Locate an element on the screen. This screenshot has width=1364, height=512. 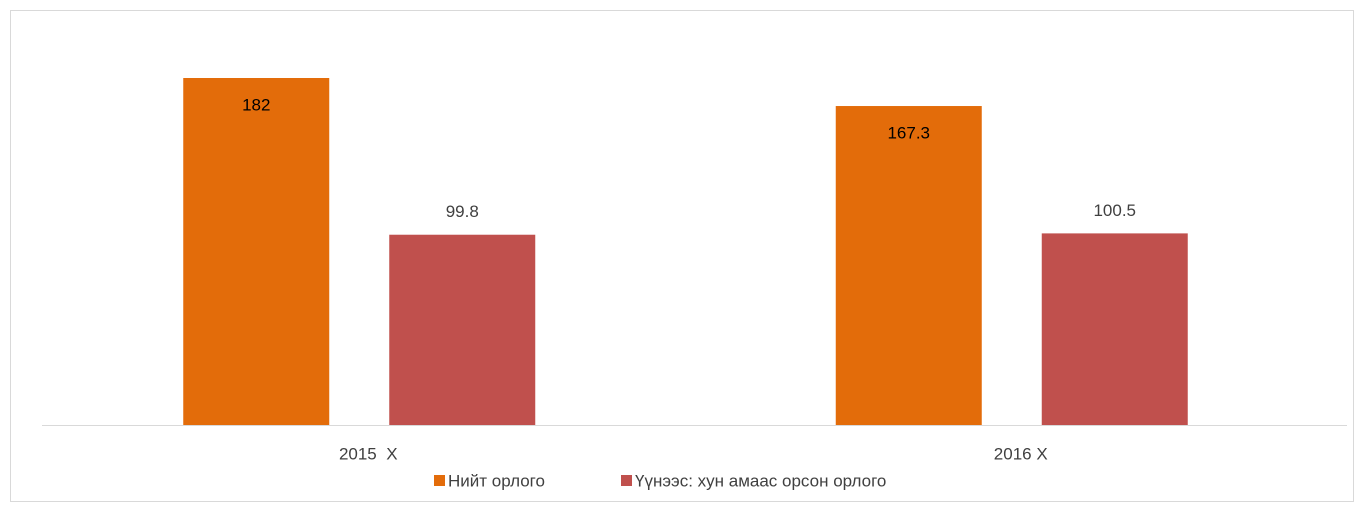
data-label: 100.5 is located at coordinates (1114, 210).